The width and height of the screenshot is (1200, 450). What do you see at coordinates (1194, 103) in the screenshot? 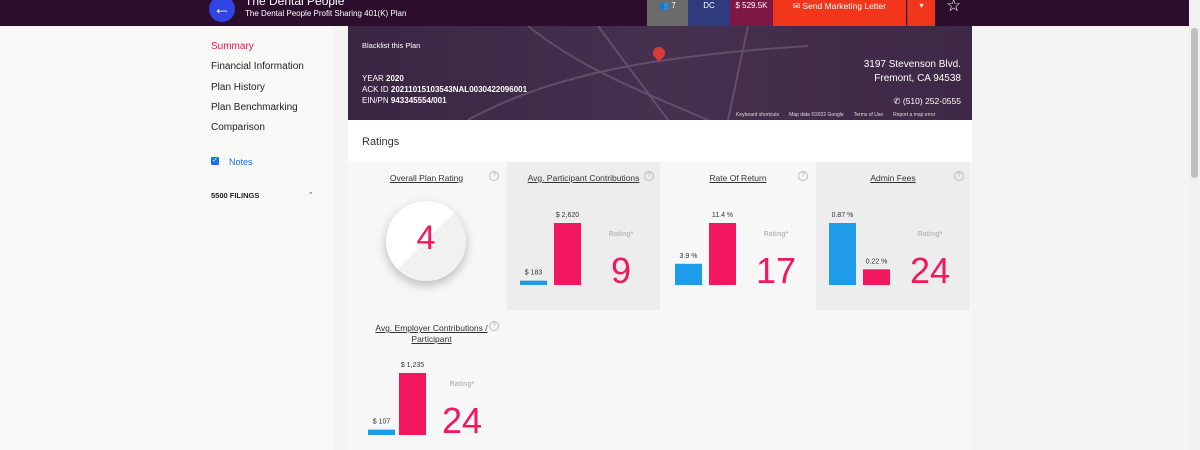
I see `scrollbar-thumb` at bounding box center [1194, 103].